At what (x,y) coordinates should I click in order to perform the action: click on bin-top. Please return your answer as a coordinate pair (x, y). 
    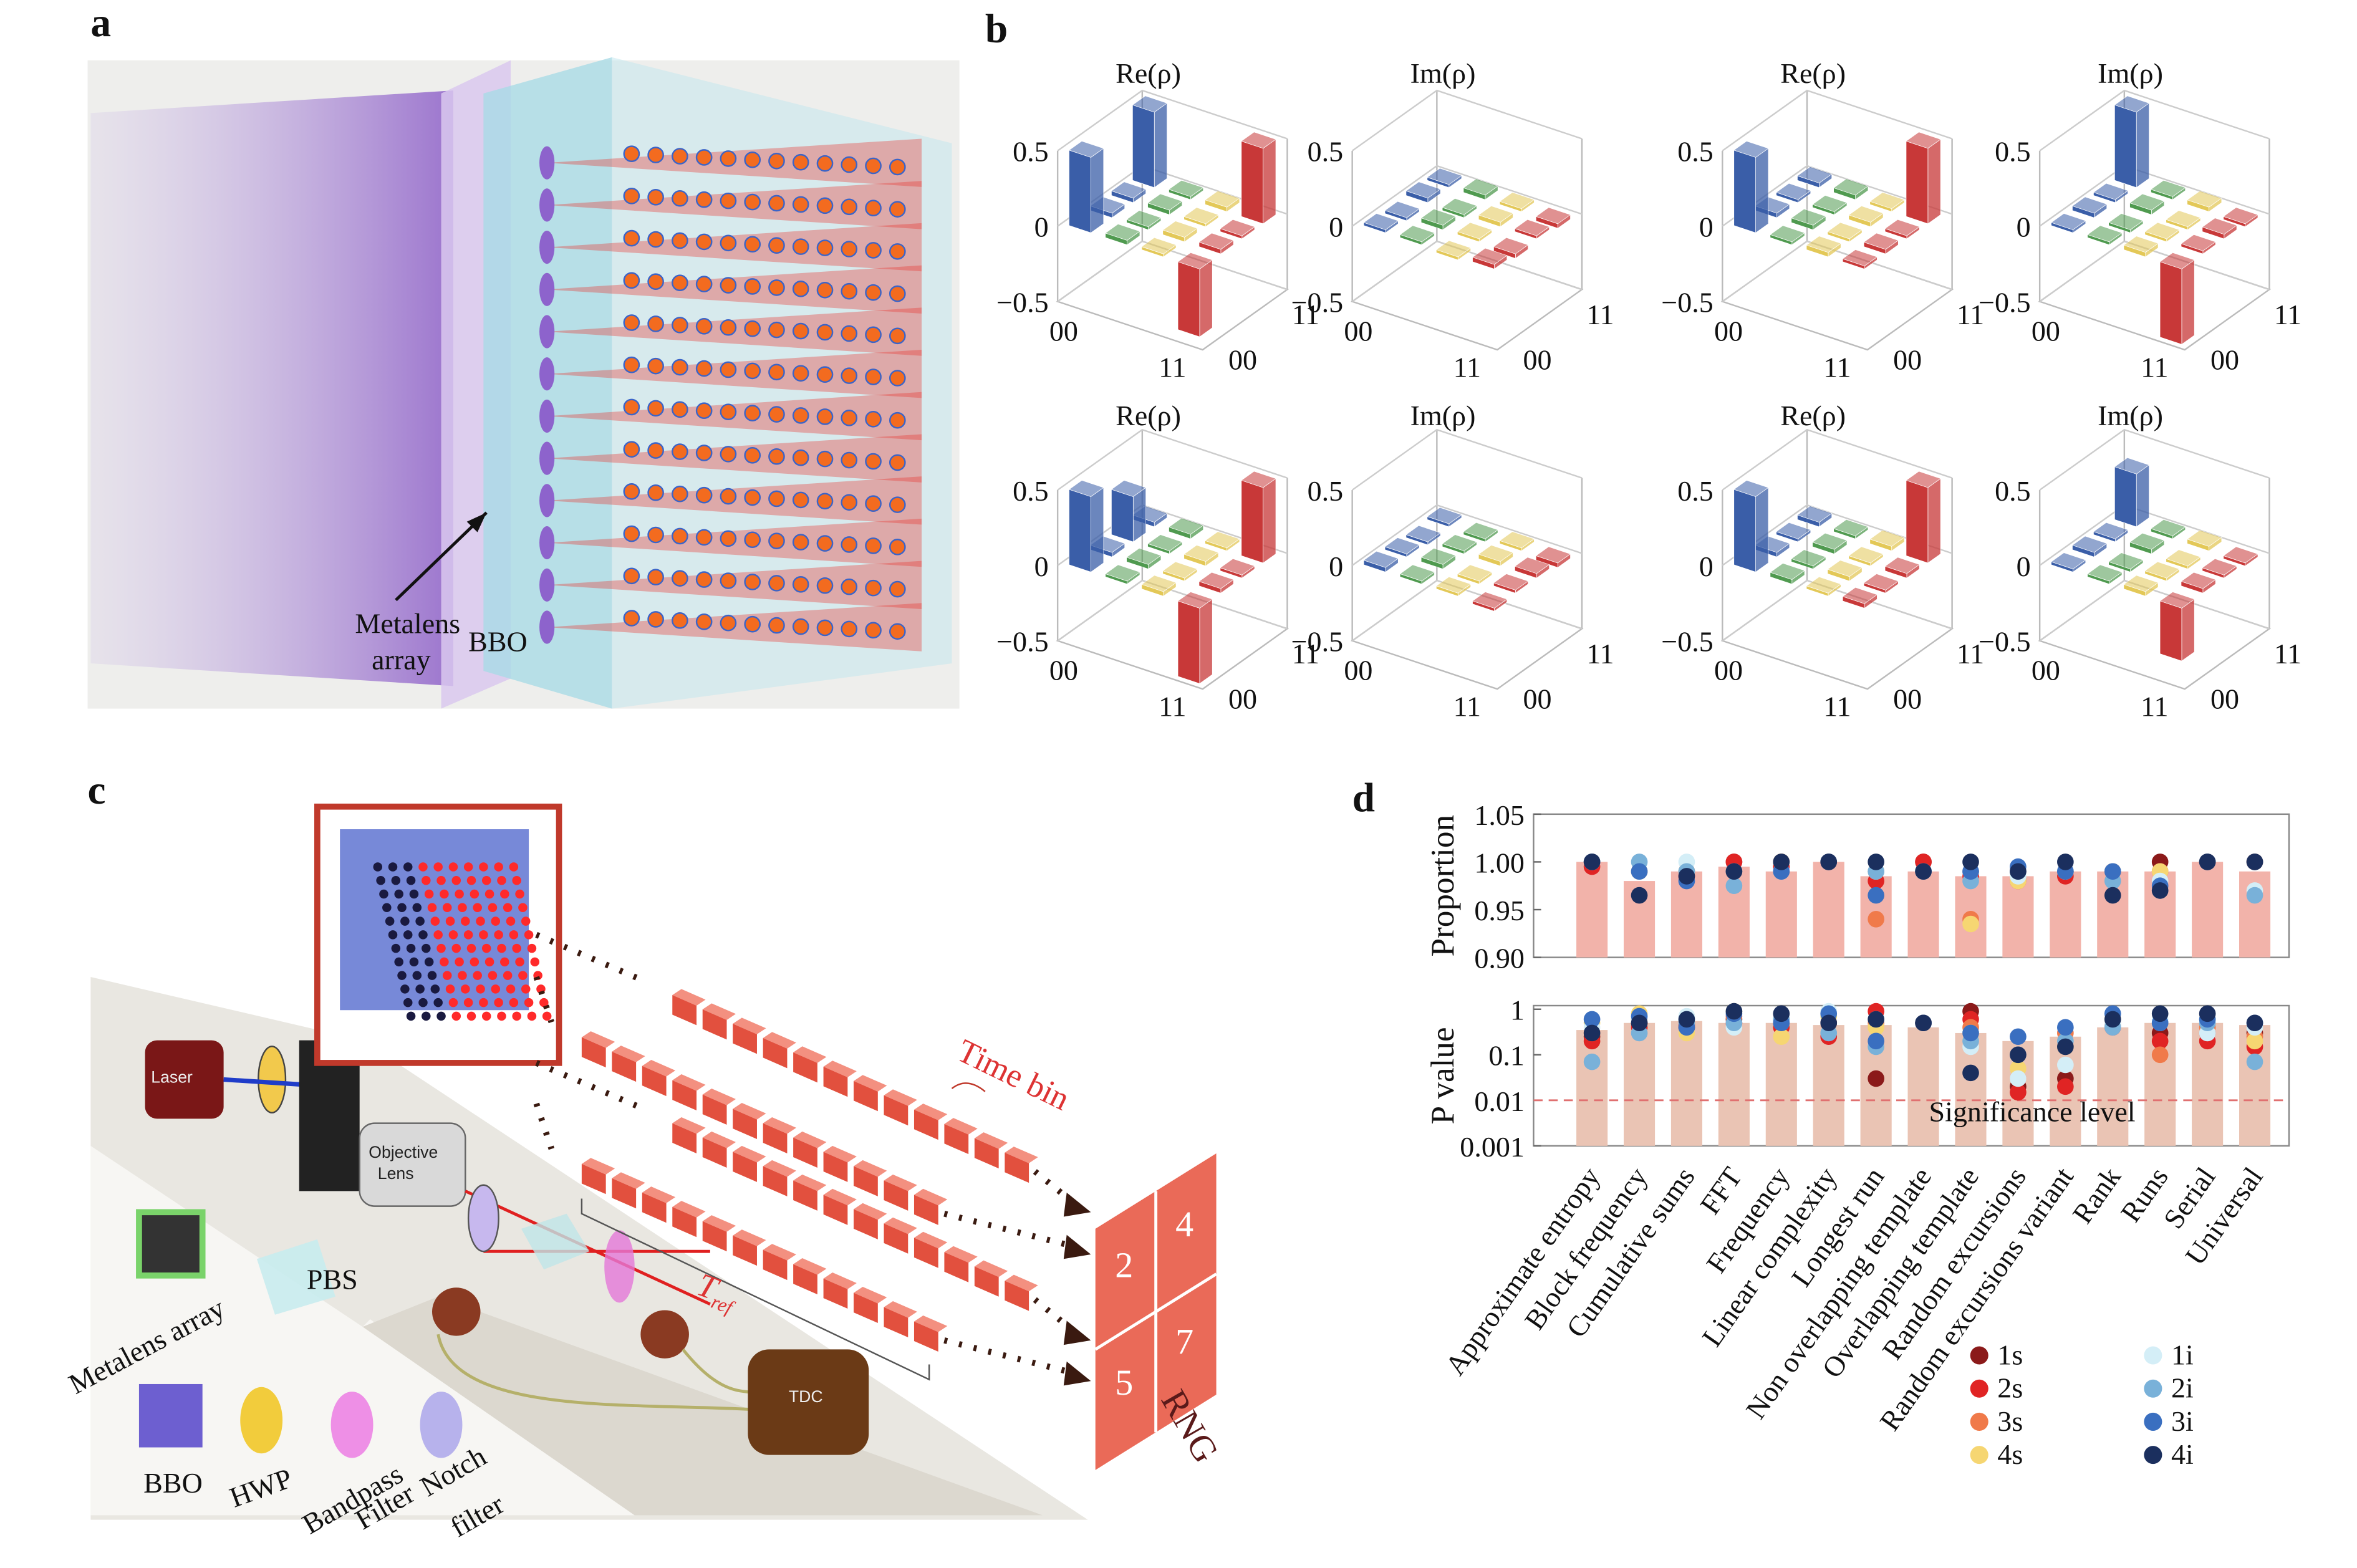
    Looking at the image, I should click on (689, 1082).